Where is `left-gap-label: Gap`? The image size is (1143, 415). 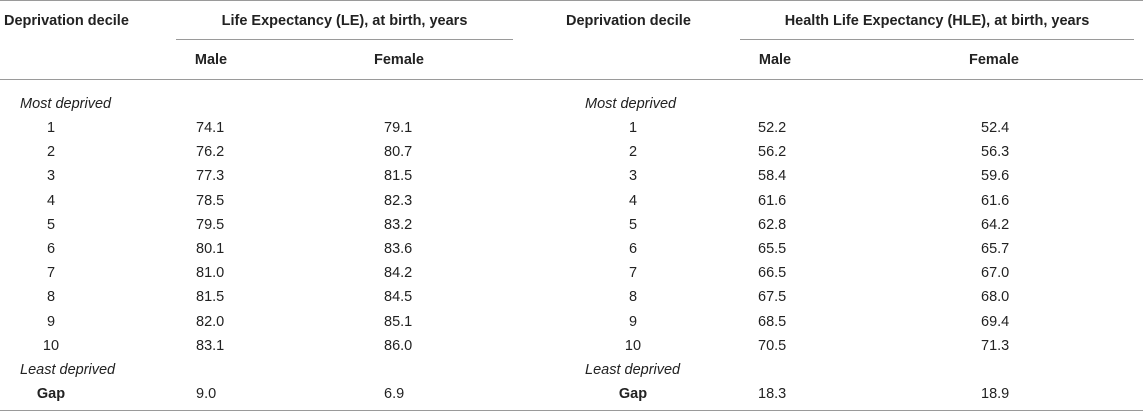 left-gap-label: Gap is located at coordinates (51, 394).